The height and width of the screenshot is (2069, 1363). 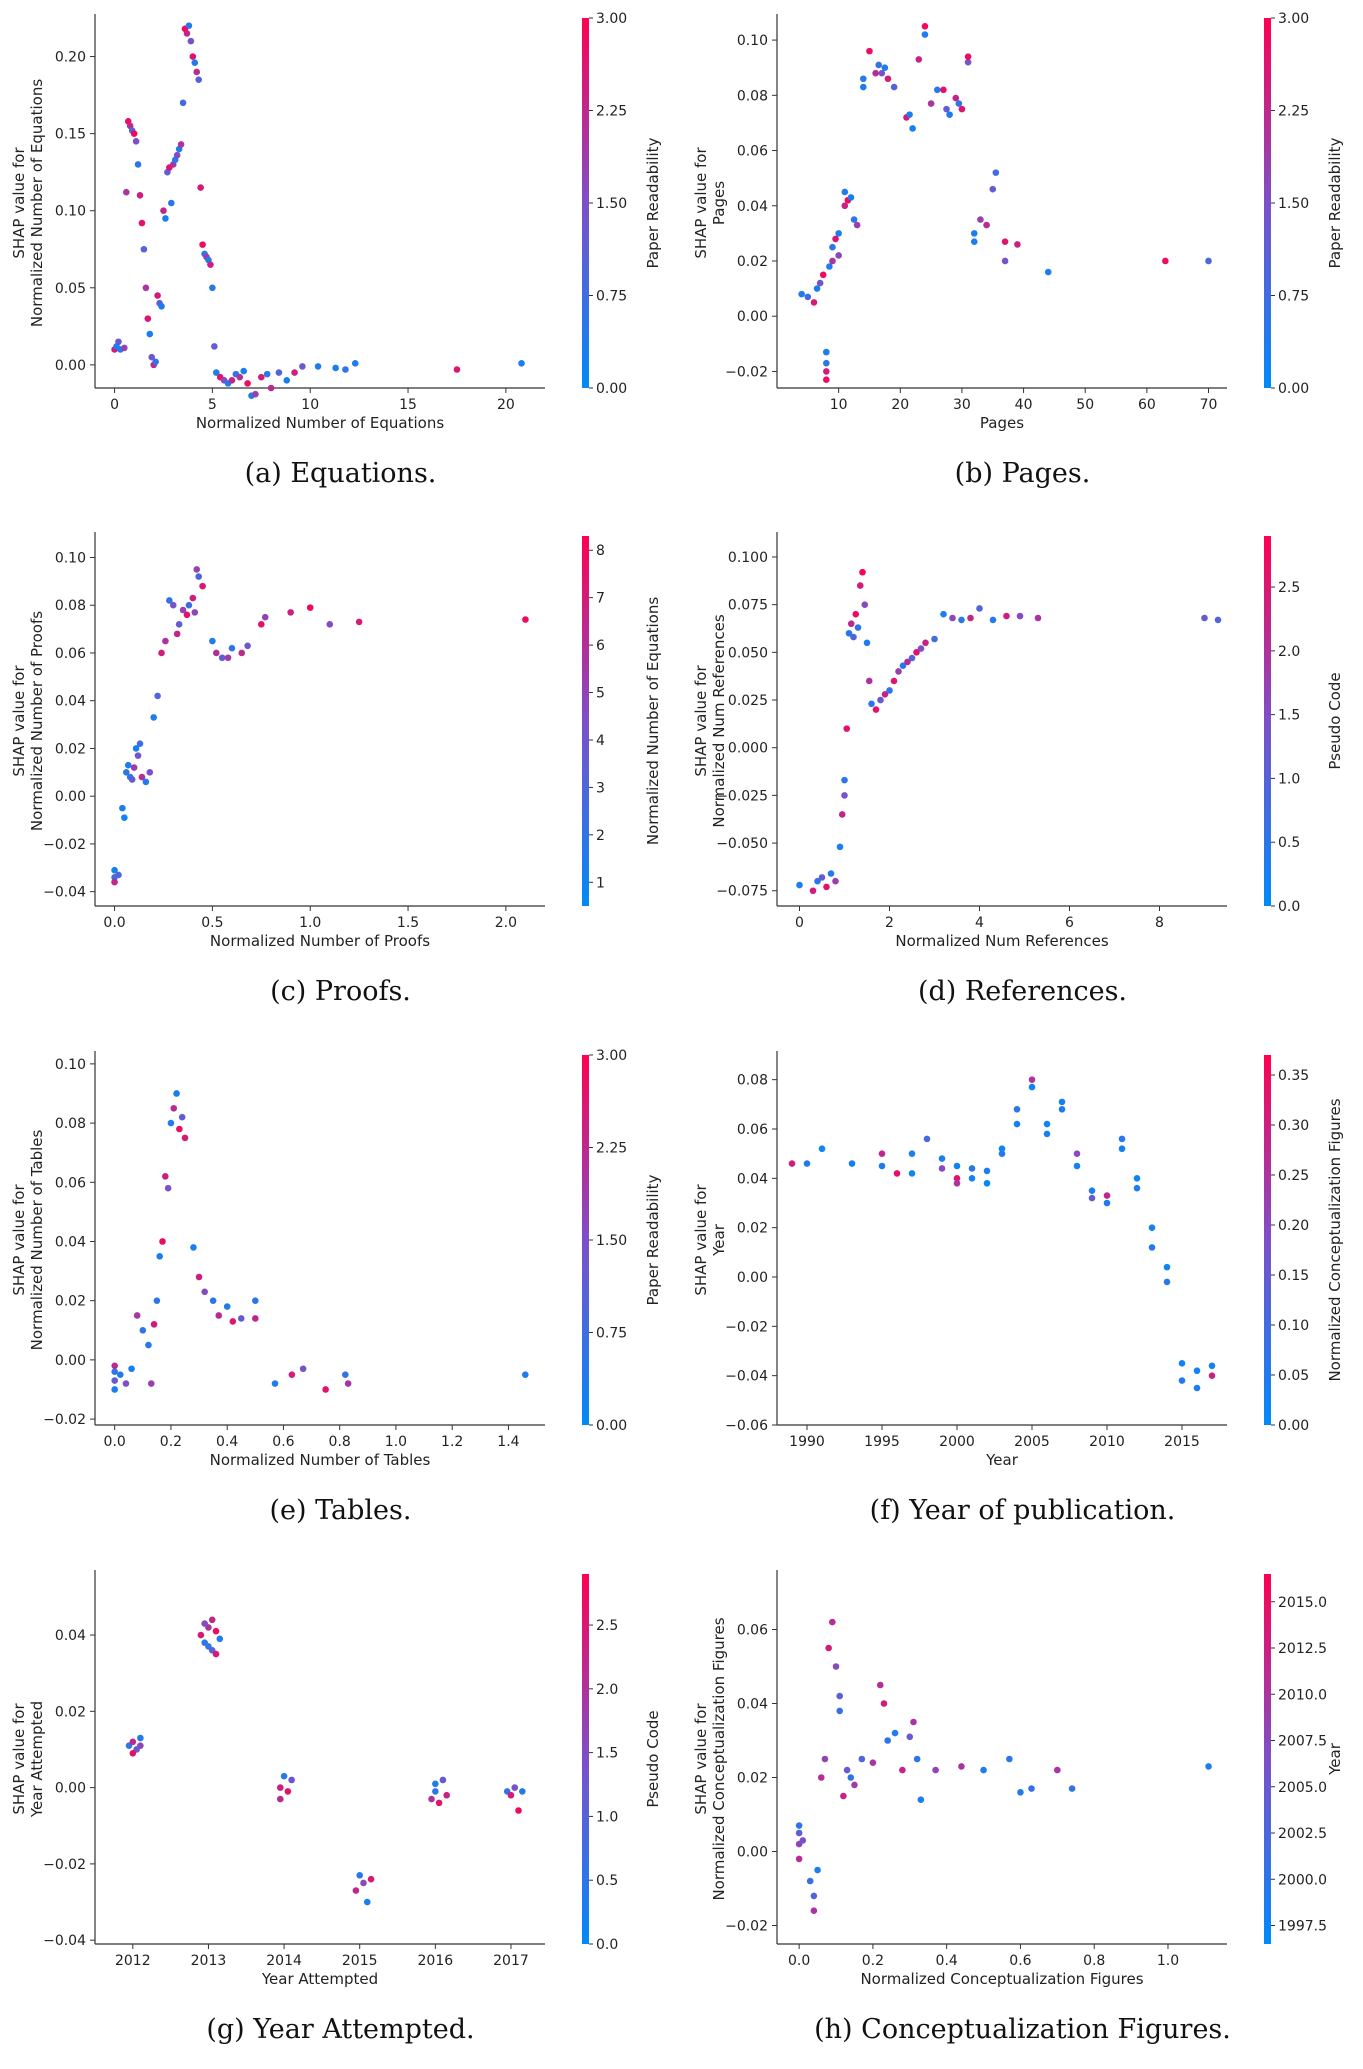 I want to click on x-tick-label: 20, so click(x=506, y=405).